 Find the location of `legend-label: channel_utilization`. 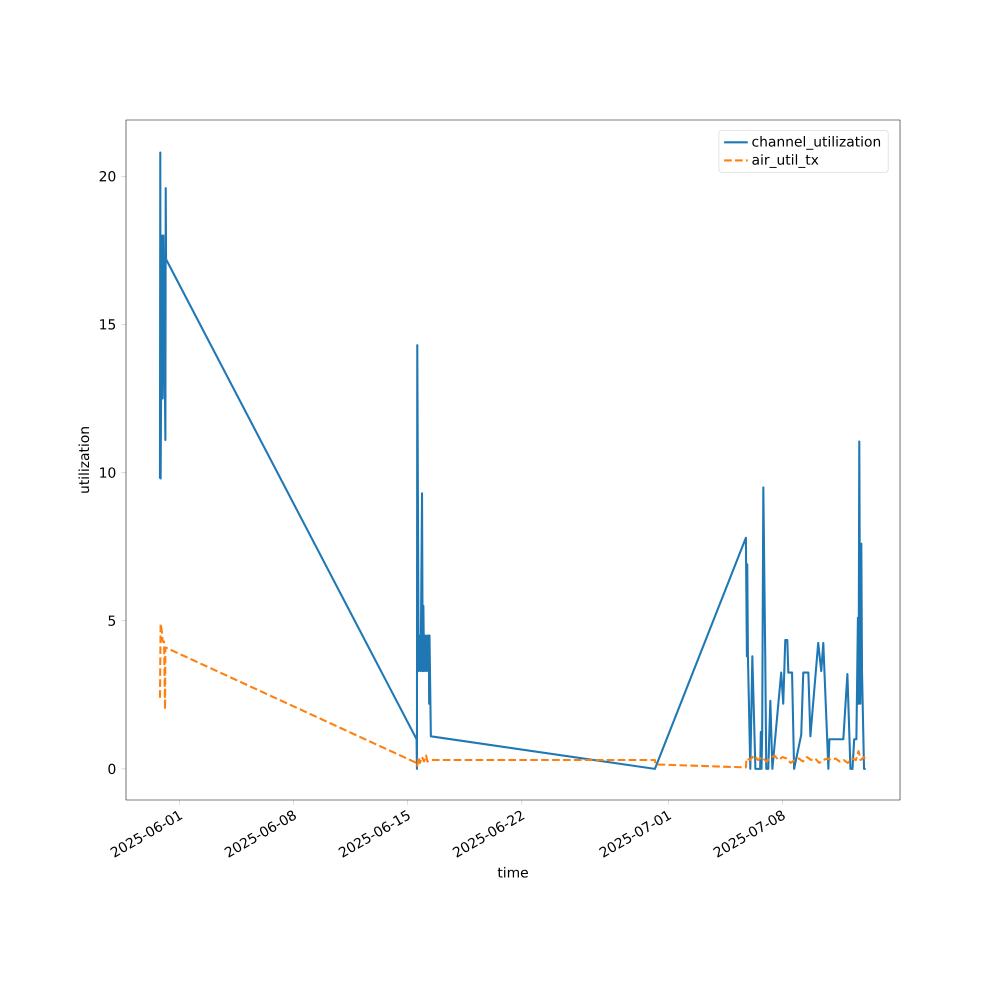

legend-label: channel_utilization is located at coordinates (816, 143).